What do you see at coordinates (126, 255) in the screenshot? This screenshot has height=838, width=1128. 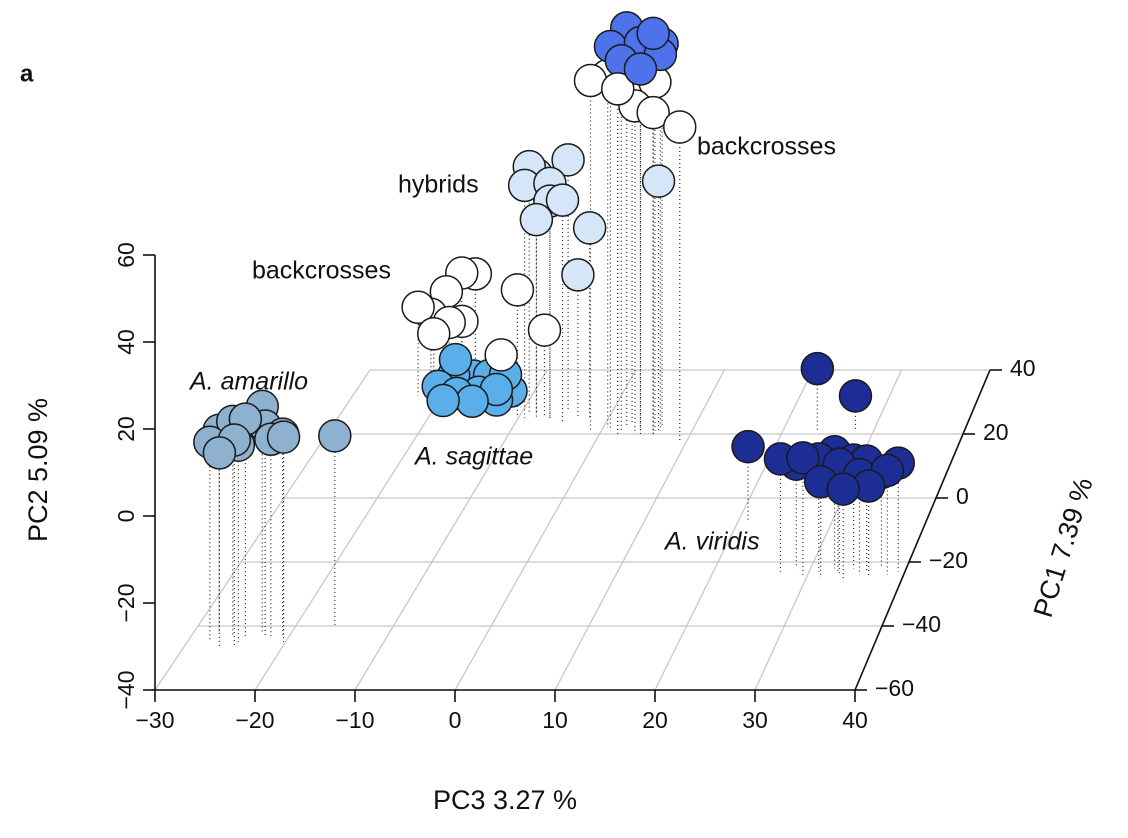 I see `y-tick-label: 60` at bounding box center [126, 255].